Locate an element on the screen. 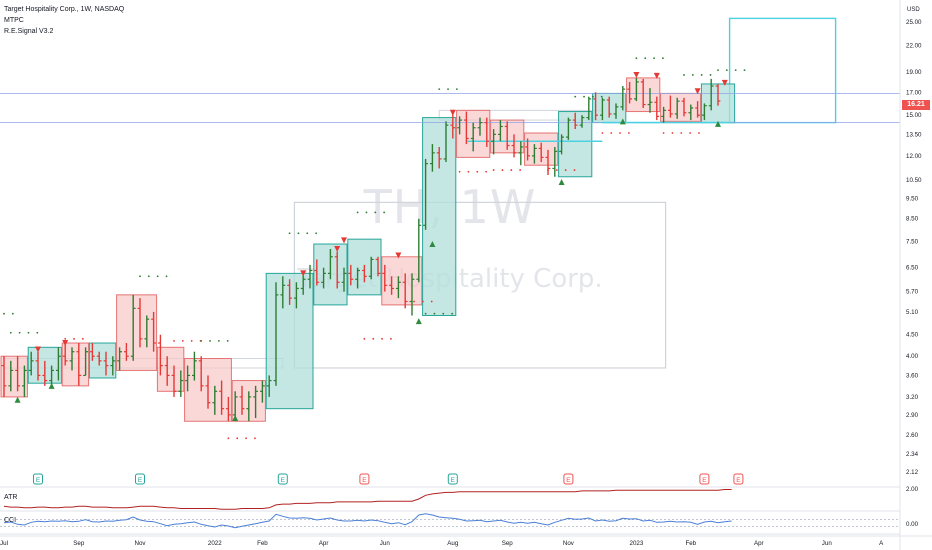  legend-title: Target Hospitality Corp., 1W, NASDAQ is located at coordinates (64, 9).